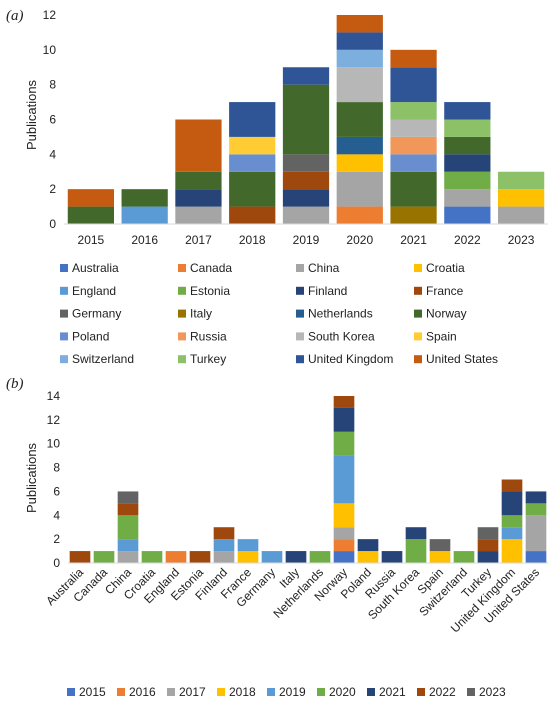 This screenshot has height=711, width=550. What do you see at coordinates (344, 402) in the screenshot?
I see `bar-segment-2022-norway` at bounding box center [344, 402].